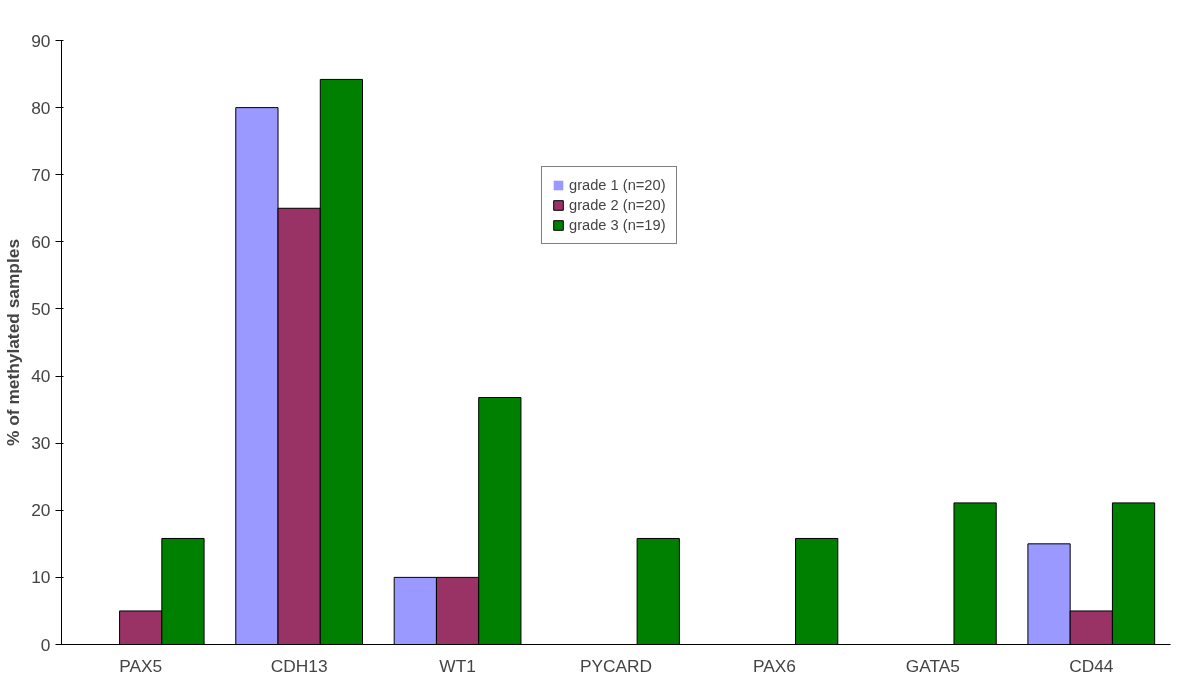 The width and height of the screenshot is (1201, 700). Describe the element at coordinates (457, 665) in the screenshot. I see `x-tick-label: WT1` at that location.